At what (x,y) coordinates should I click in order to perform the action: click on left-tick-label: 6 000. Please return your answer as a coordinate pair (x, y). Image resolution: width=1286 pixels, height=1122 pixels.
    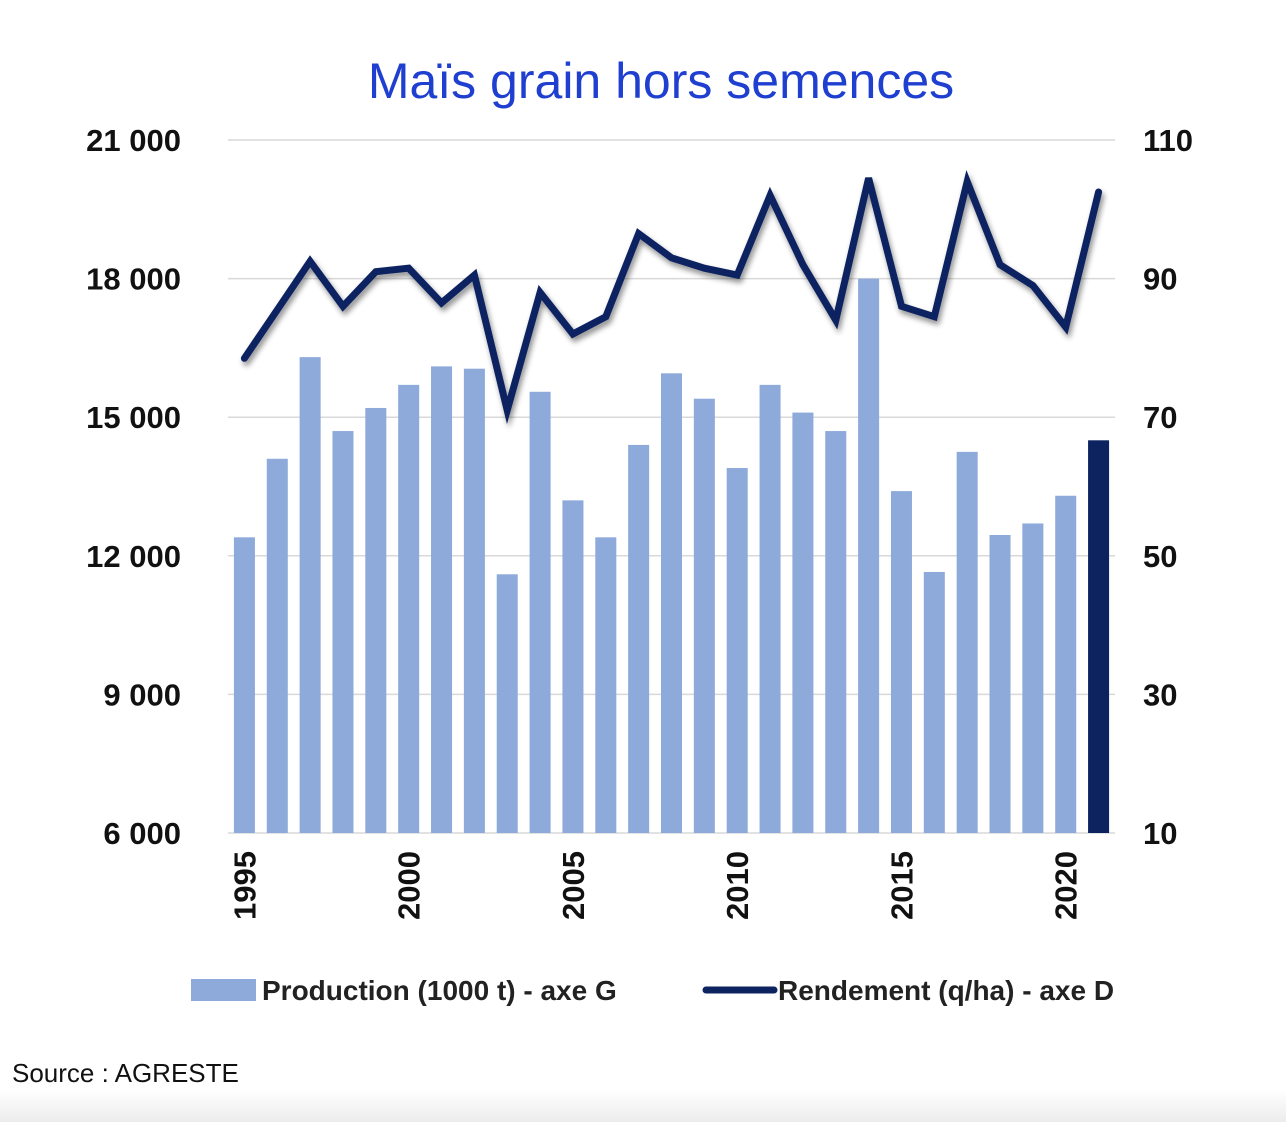
    Looking at the image, I should click on (142, 833).